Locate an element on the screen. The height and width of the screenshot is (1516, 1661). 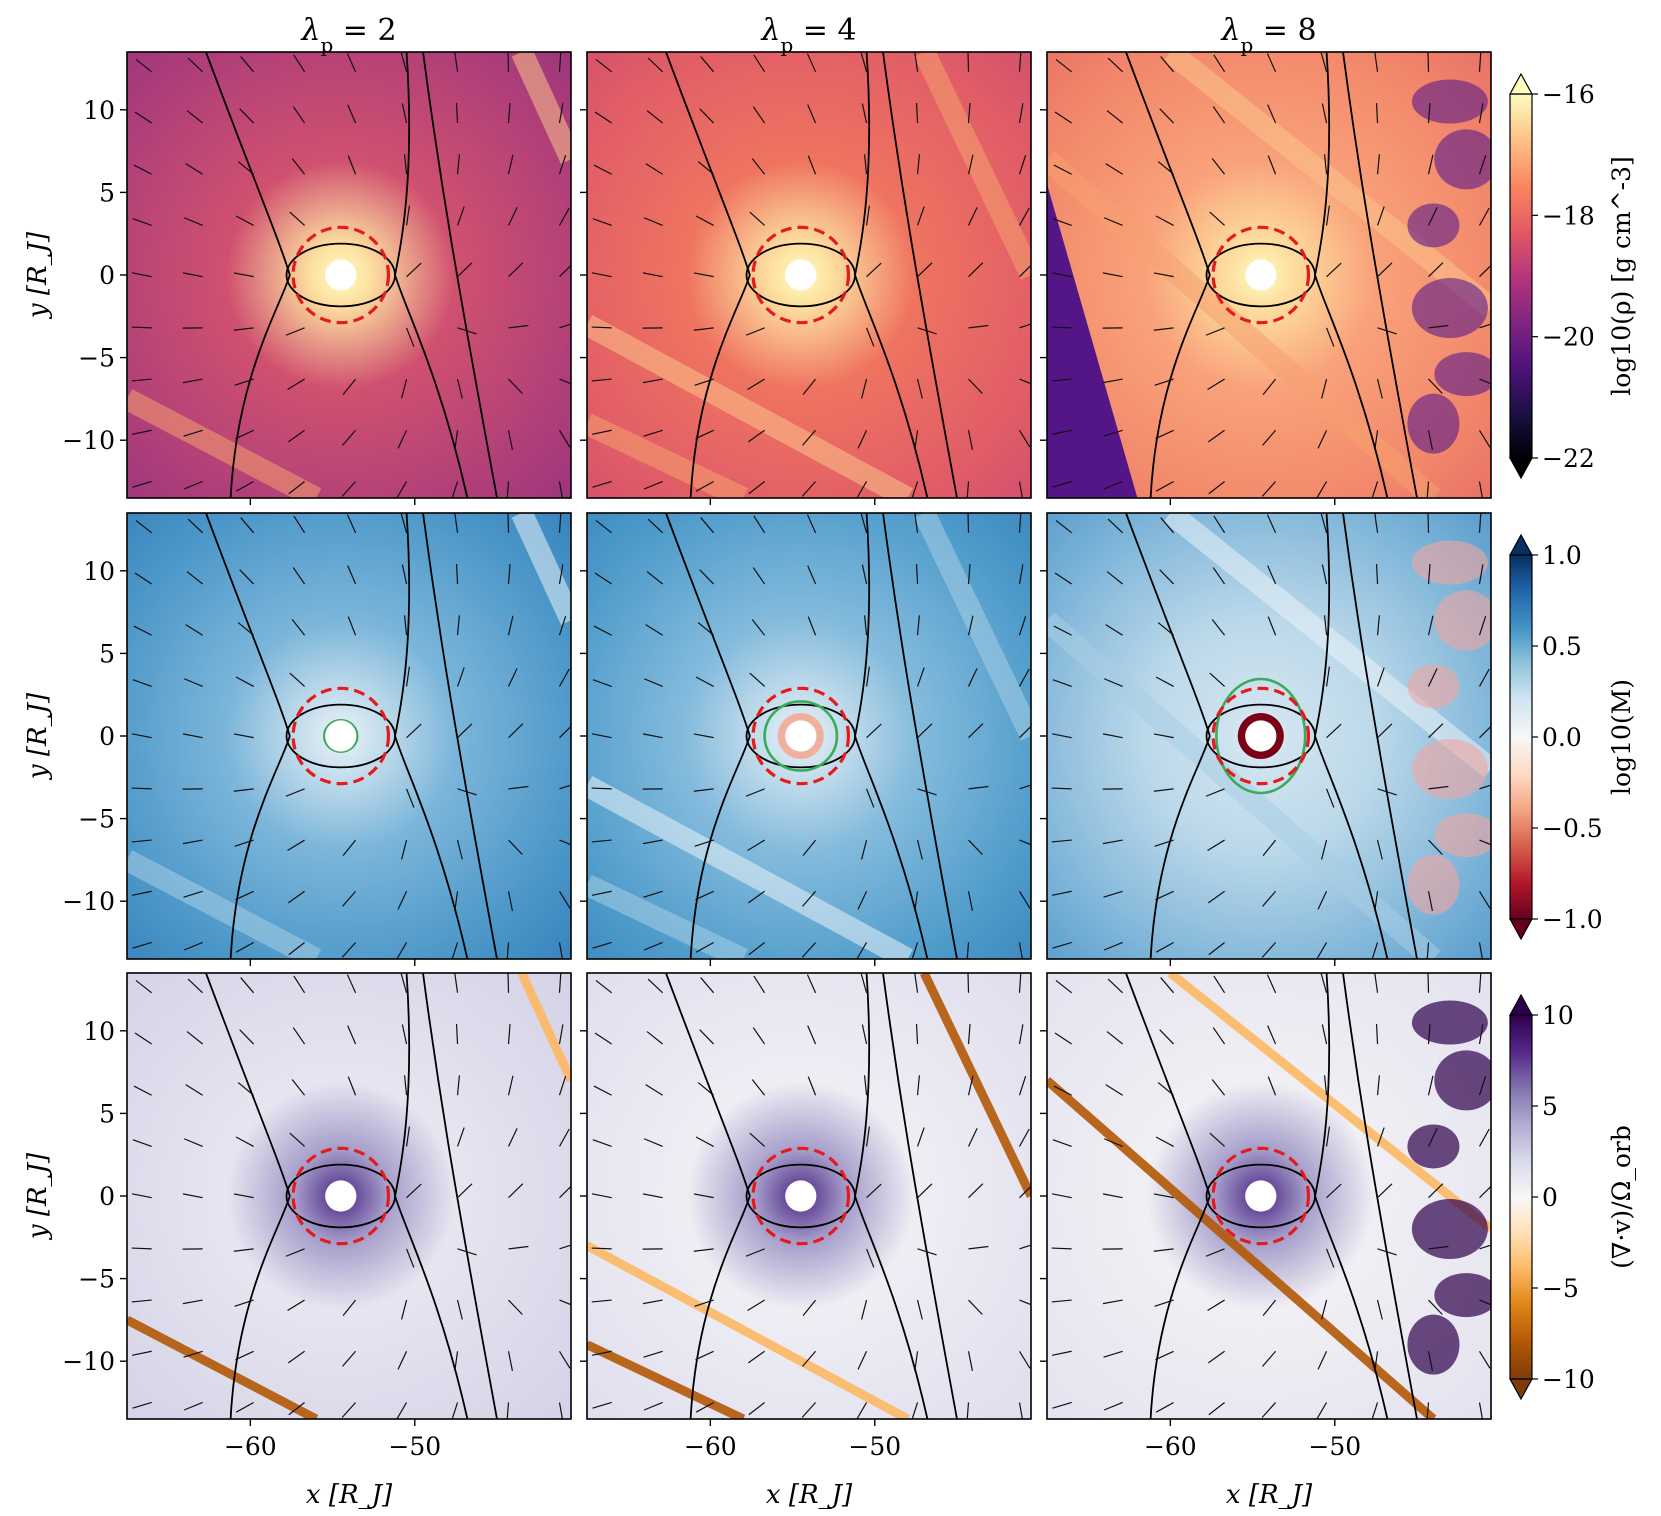
roche-lobe is located at coordinates (1260, 275).